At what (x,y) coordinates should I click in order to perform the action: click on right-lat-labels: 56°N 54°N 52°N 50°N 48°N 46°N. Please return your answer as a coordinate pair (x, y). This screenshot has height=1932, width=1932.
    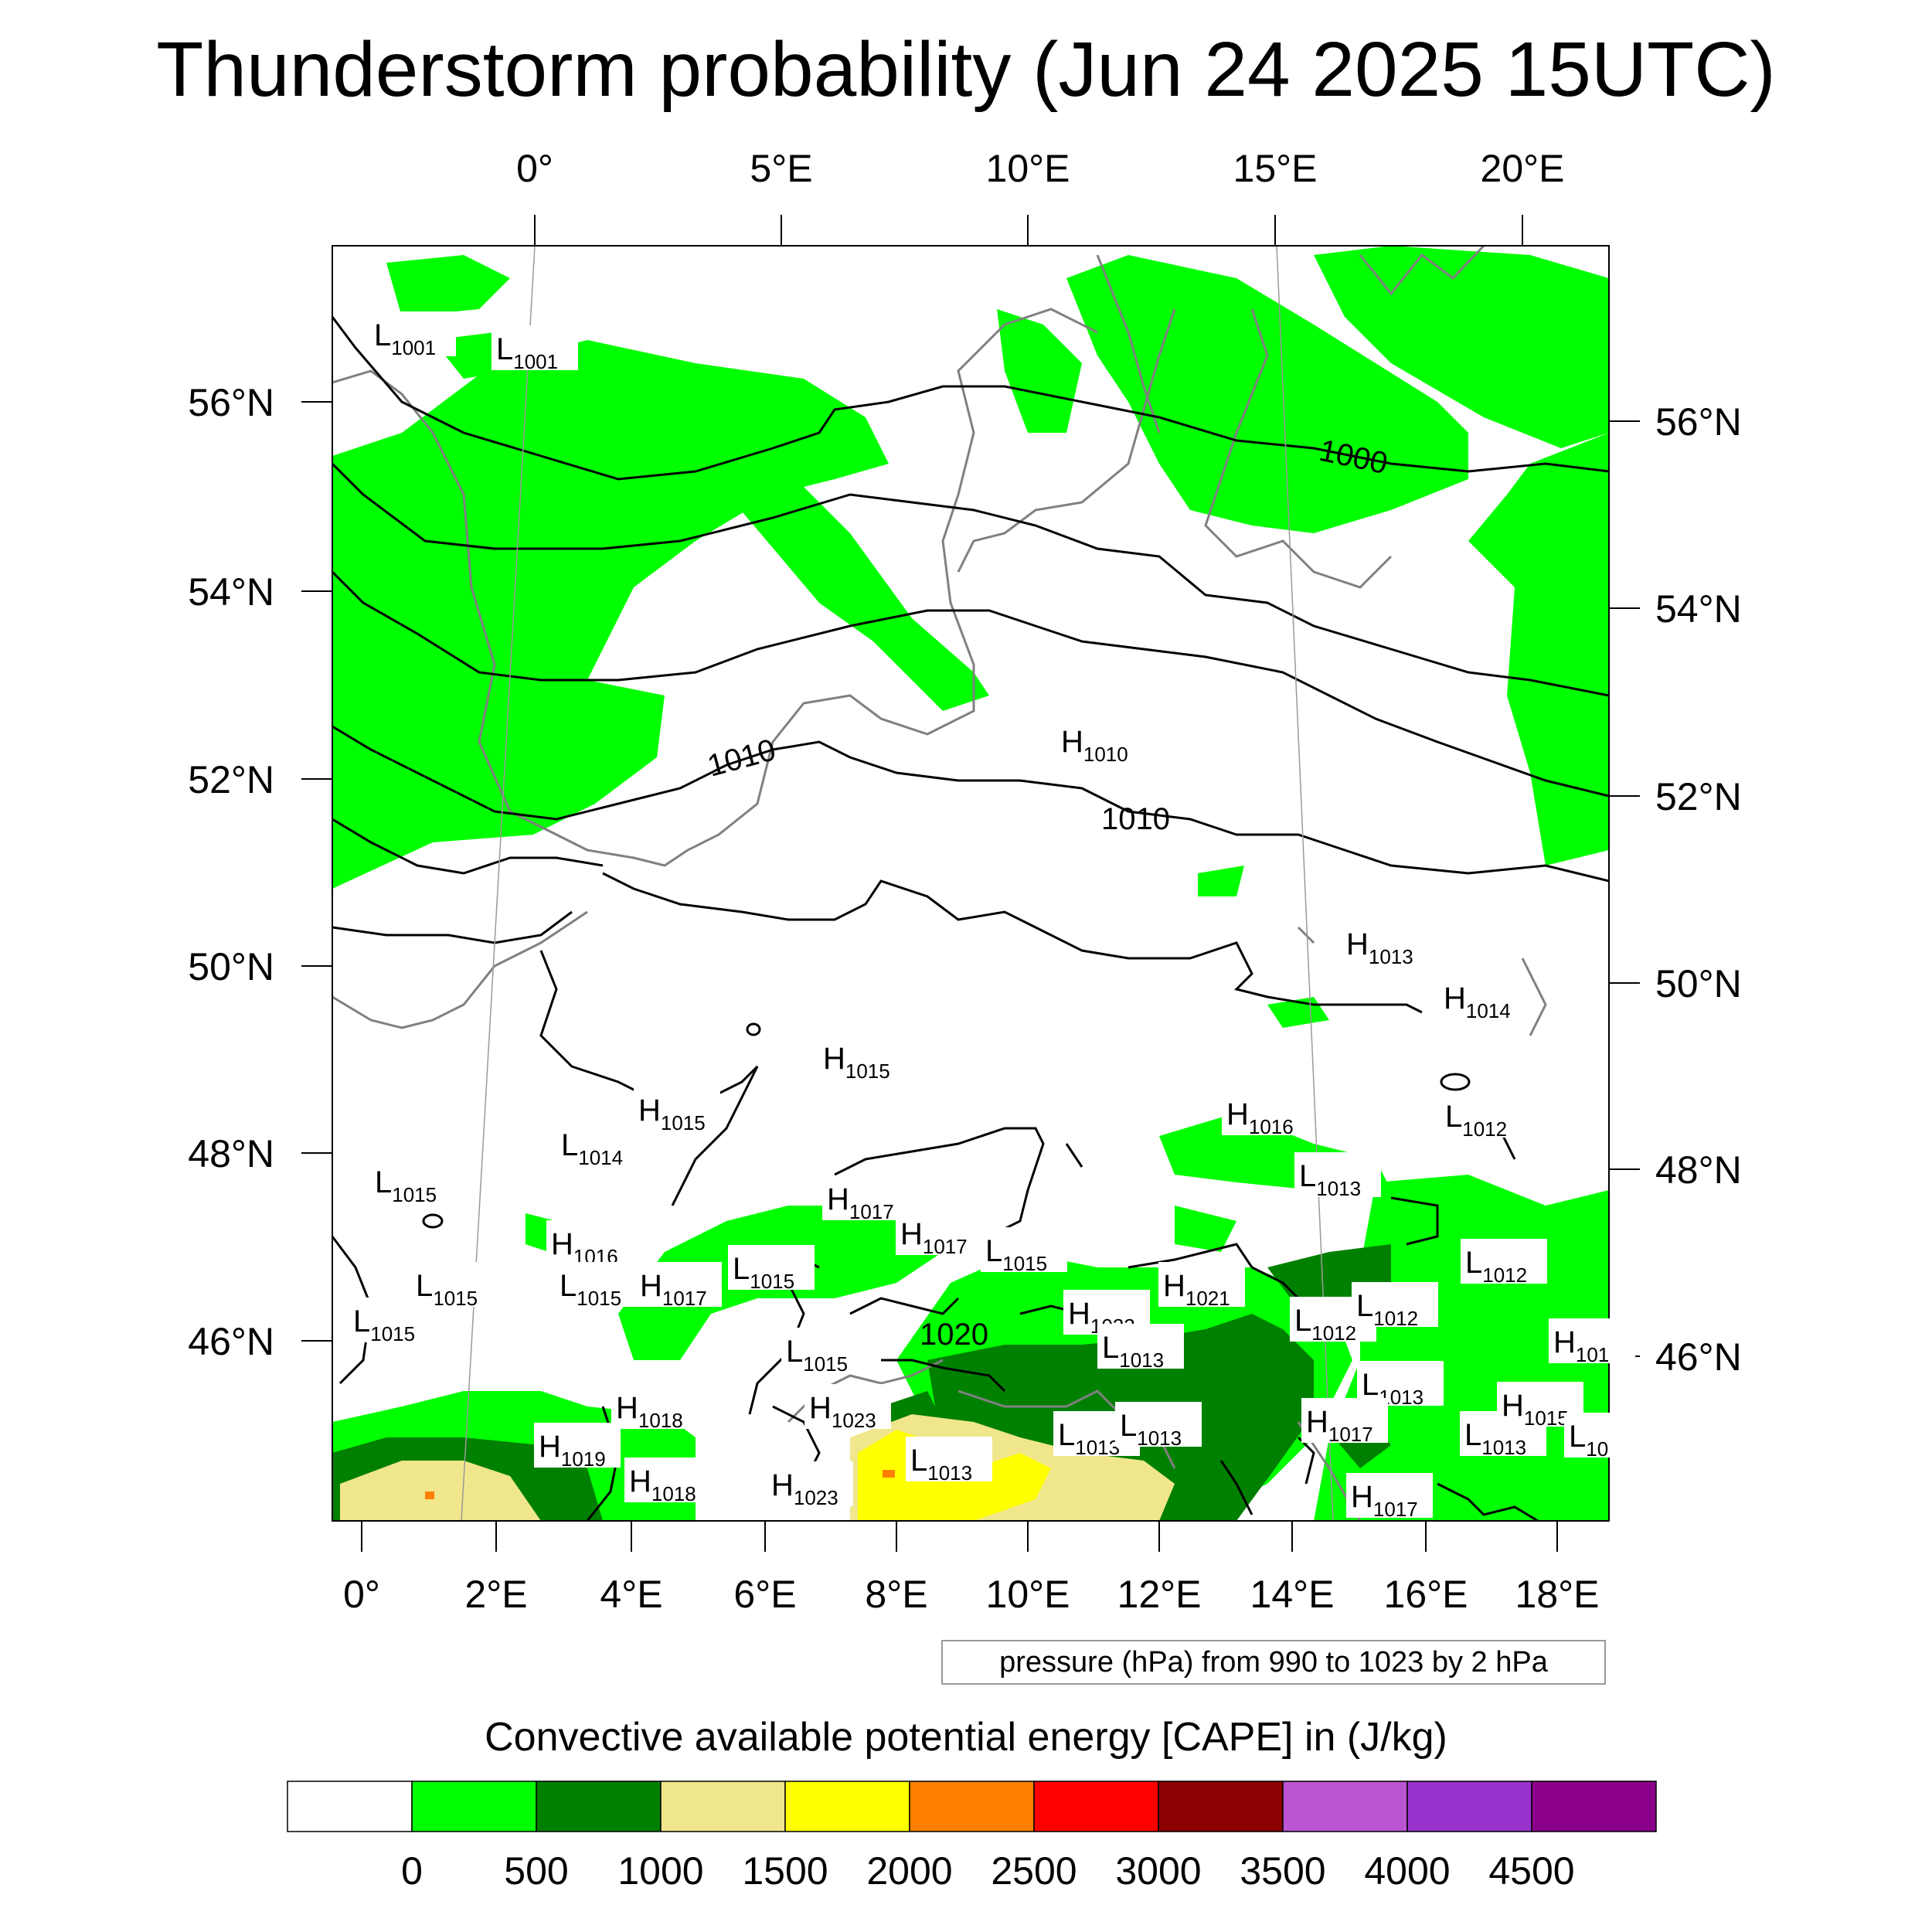
    Looking at the image, I should click on (1699, 890).